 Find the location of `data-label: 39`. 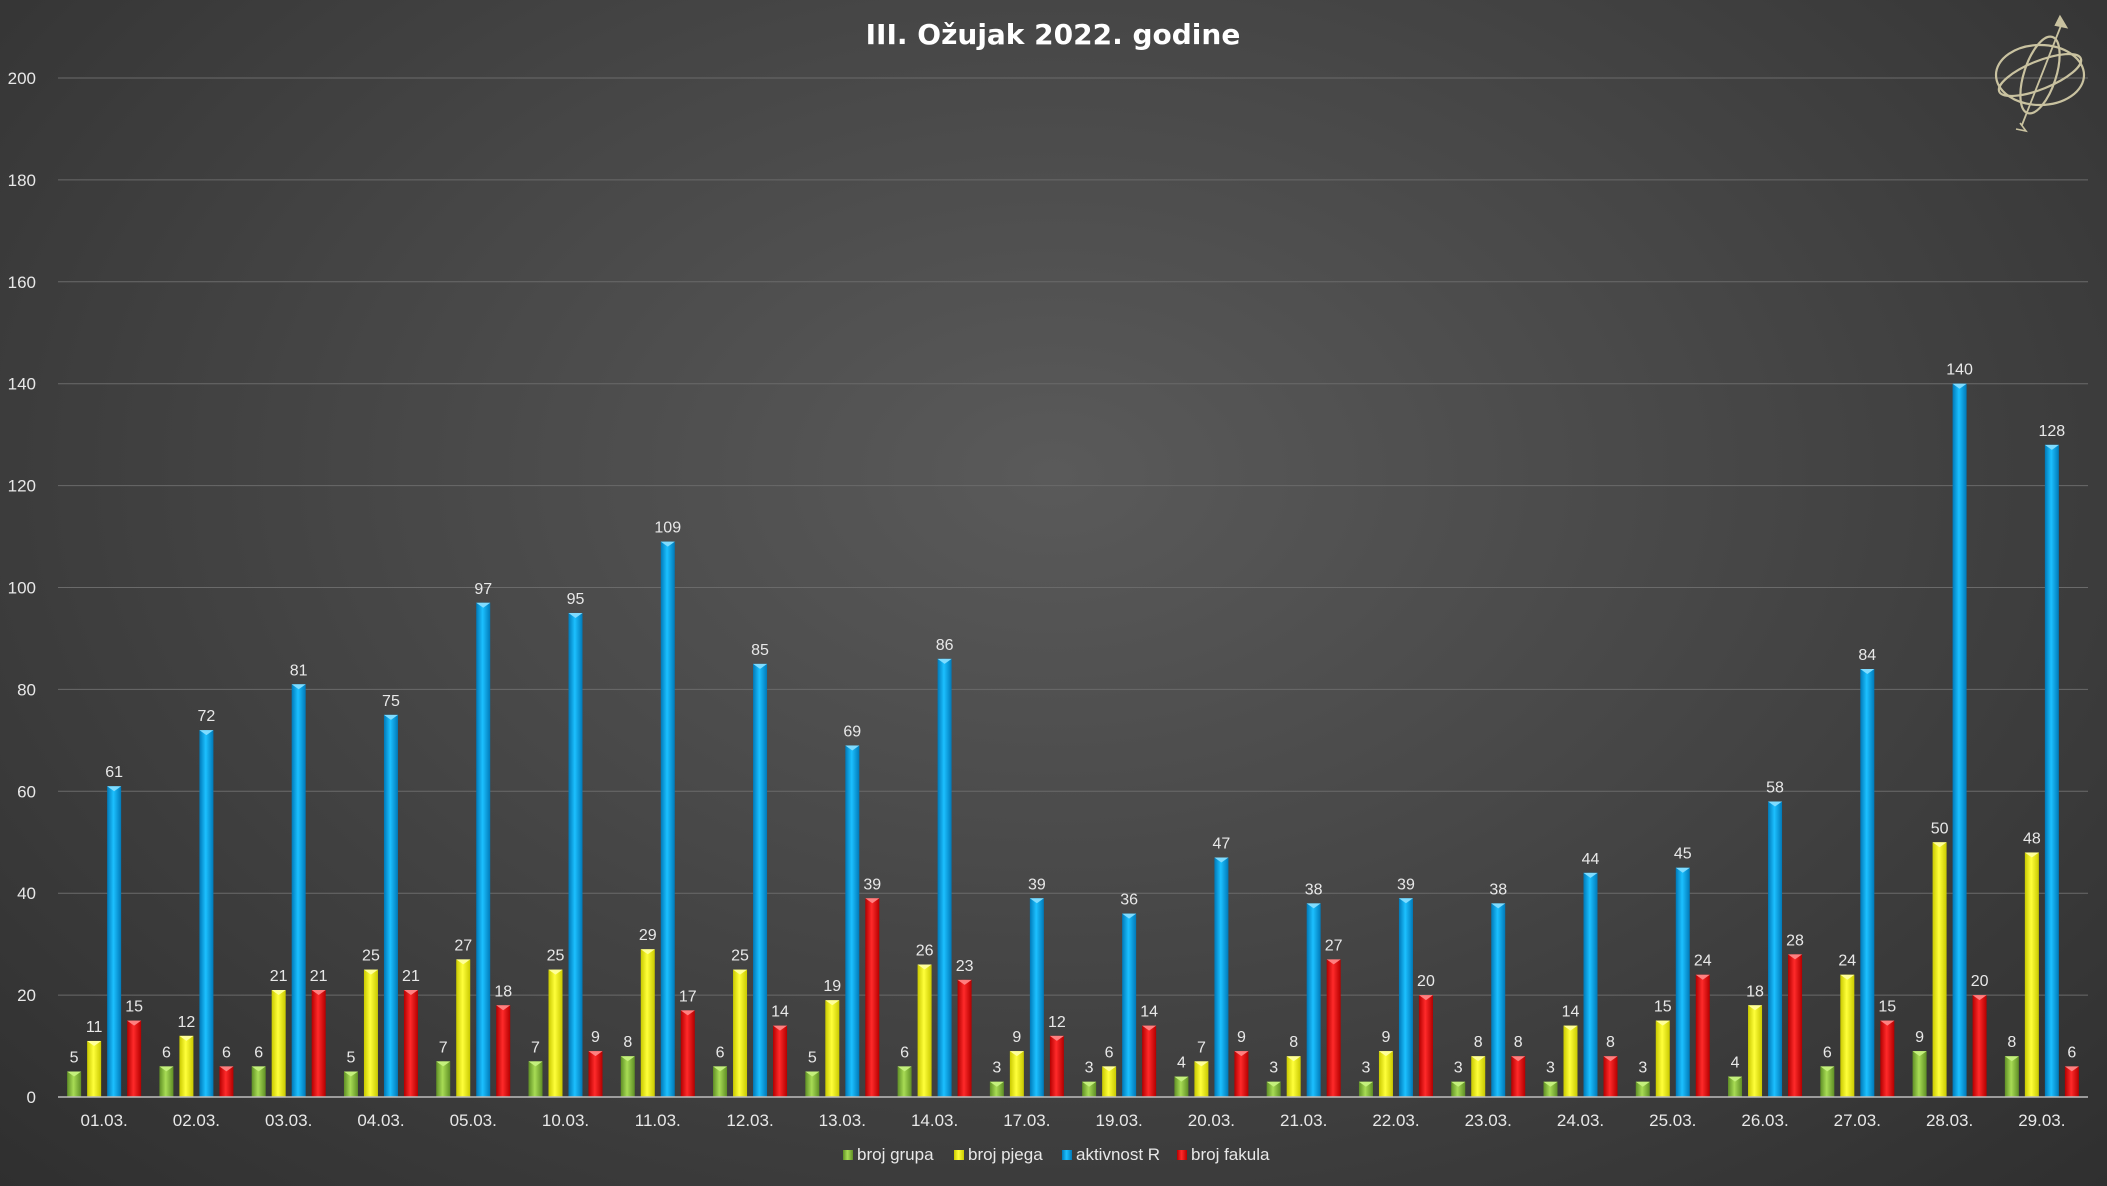

data-label: 39 is located at coordinates (872, 884).